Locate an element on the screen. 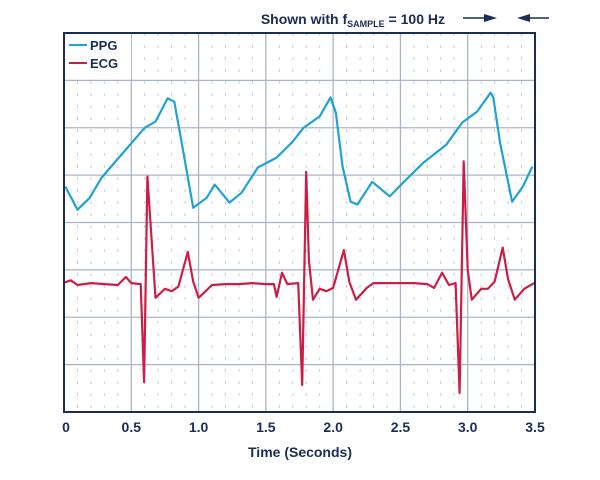 Image resolution: width=600 pixels, height=480 pixels. annotation-text: Shown with fSAMPLE = 100 Hz is located at coordinates (353, 20).